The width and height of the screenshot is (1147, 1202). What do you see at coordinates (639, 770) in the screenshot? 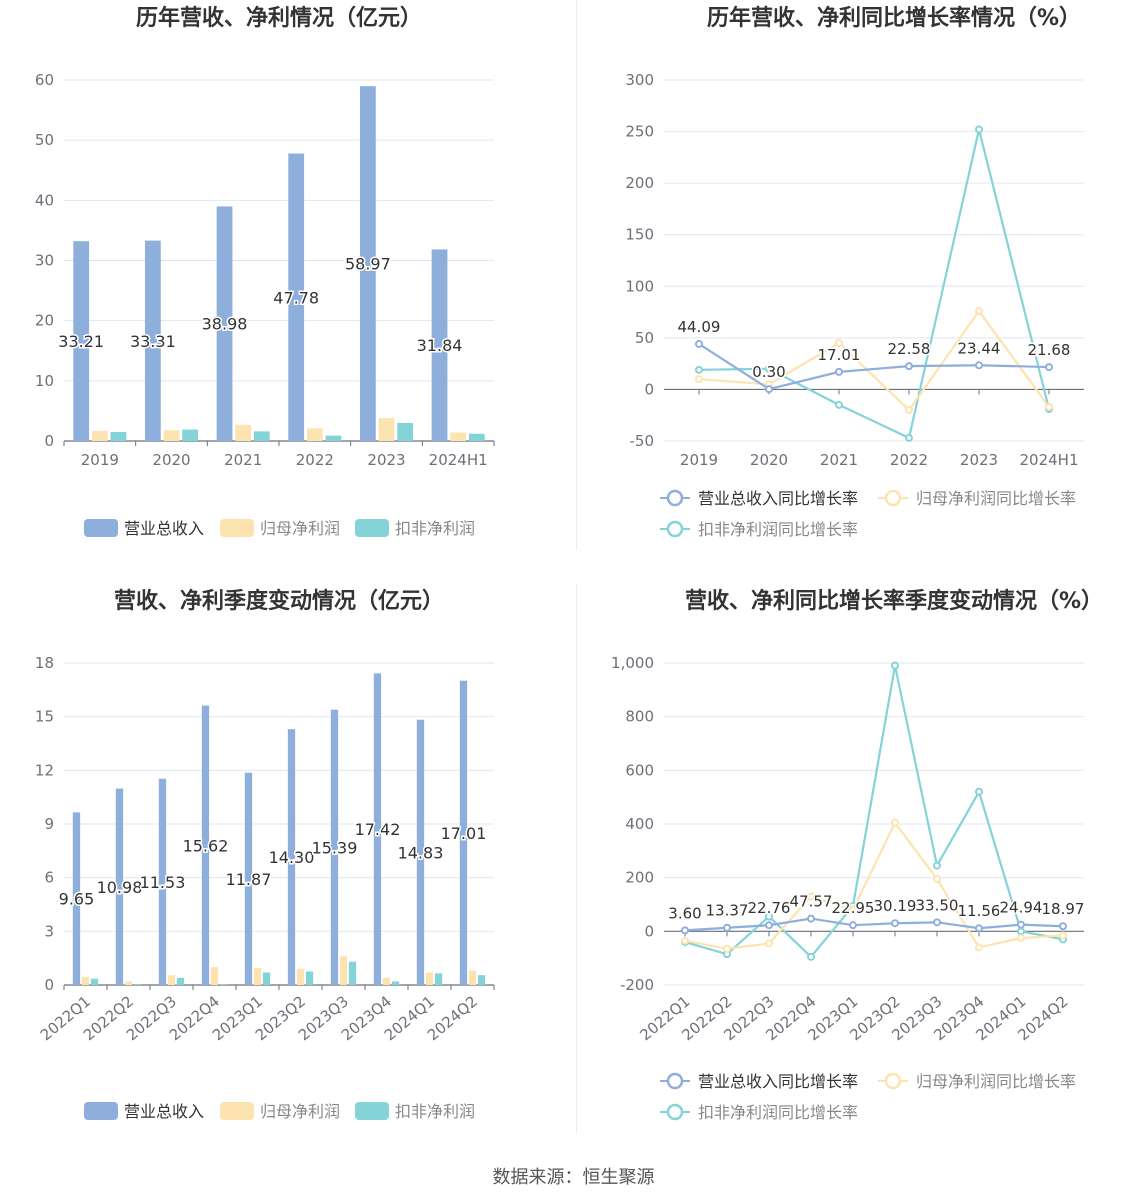
I see `y-tick-label: 600` at bounding box center [639, 770].